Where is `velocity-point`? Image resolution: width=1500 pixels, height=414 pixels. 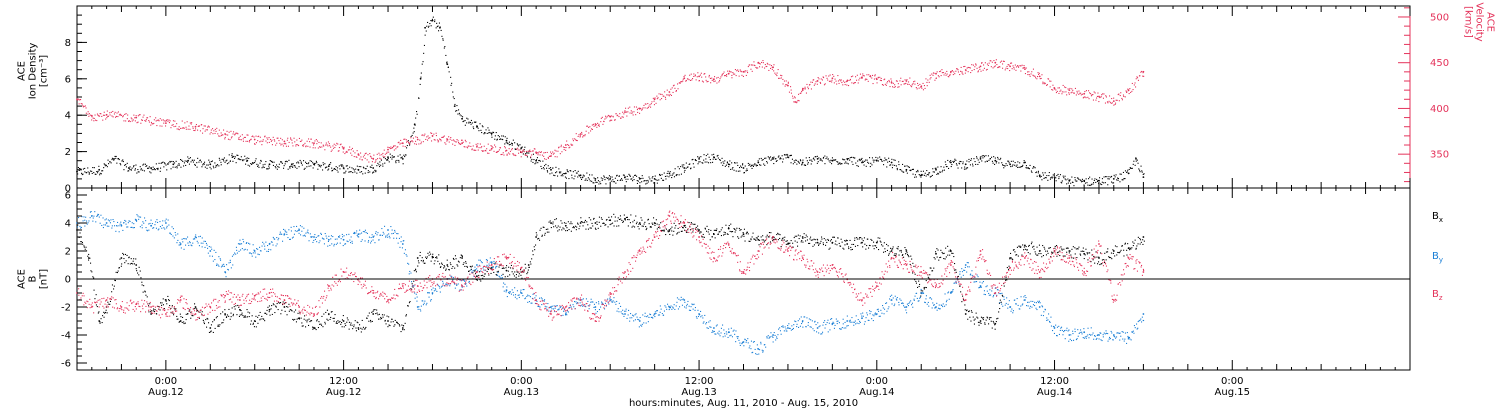 velocity-point is located at coordinates (906, 81).